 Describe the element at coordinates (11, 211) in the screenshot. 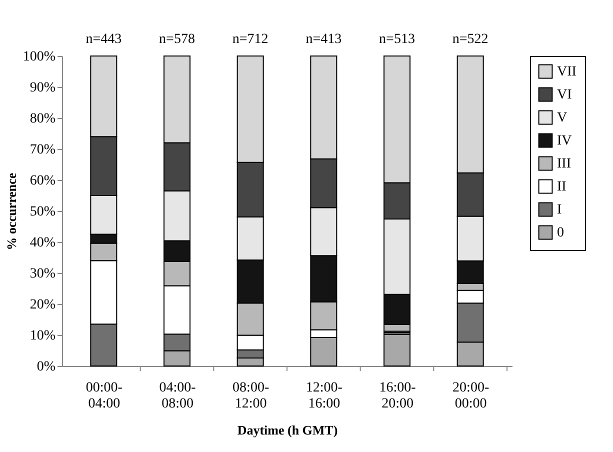

I see `y-axis-title: % occurrence` at that location.